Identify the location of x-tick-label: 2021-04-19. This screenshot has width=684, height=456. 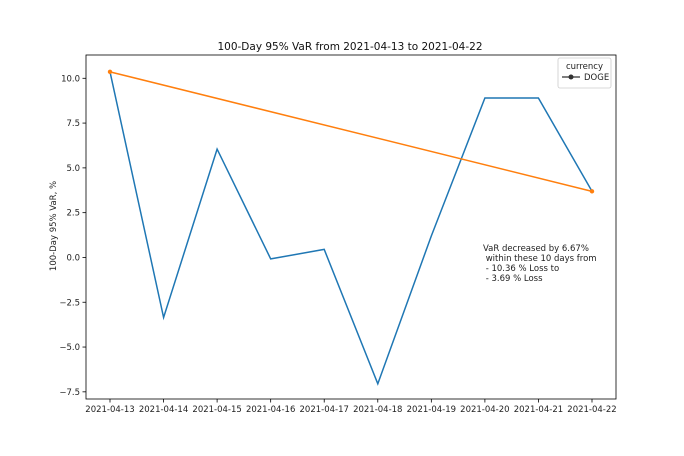
(431, 410).